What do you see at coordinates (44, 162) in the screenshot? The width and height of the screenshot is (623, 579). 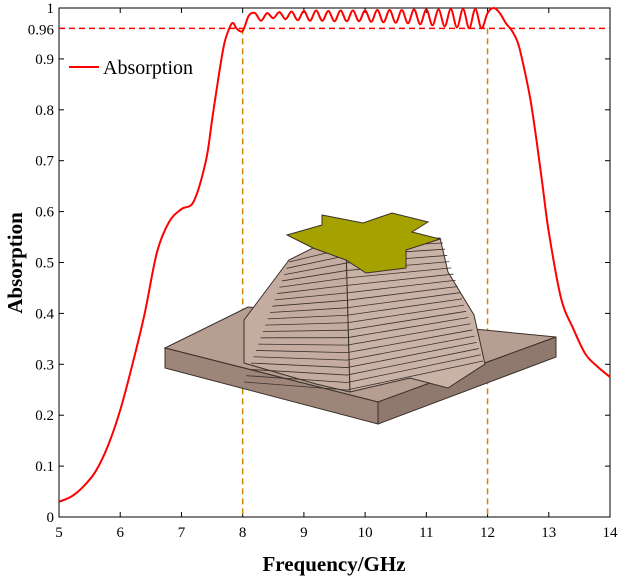 I see `y-tick-label: 0.7` at bounding box center [44, 162].